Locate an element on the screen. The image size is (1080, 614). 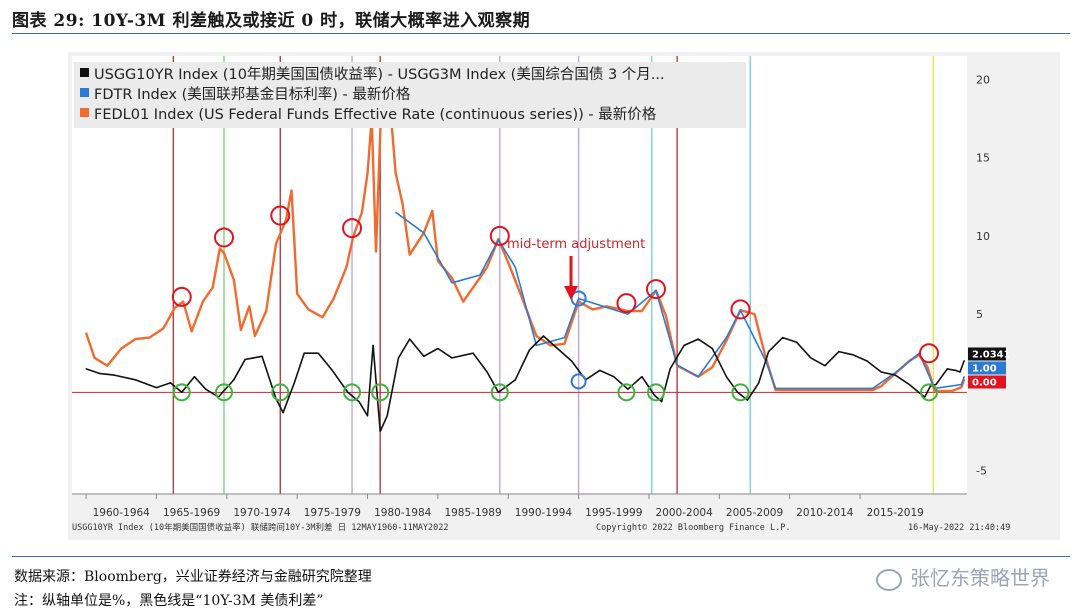
y-tick-label-1: 15 is located at coordinates (983, 158).